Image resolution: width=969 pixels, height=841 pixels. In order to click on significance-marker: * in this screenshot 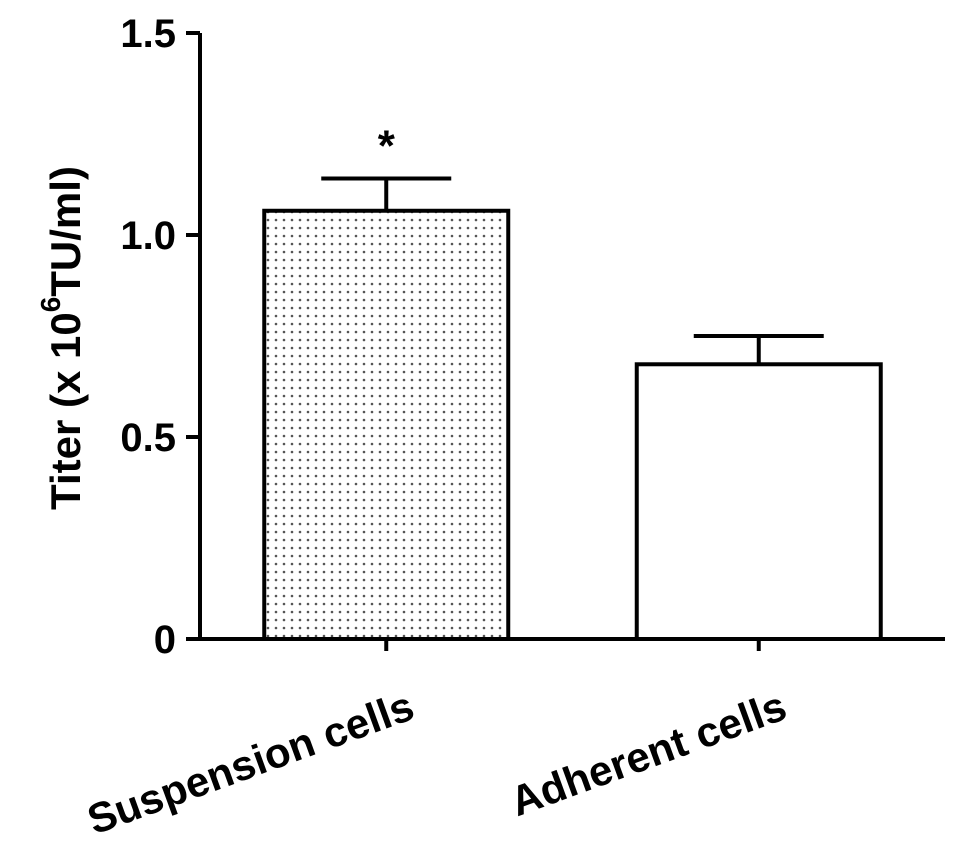, I will do `click(387, 145)`.